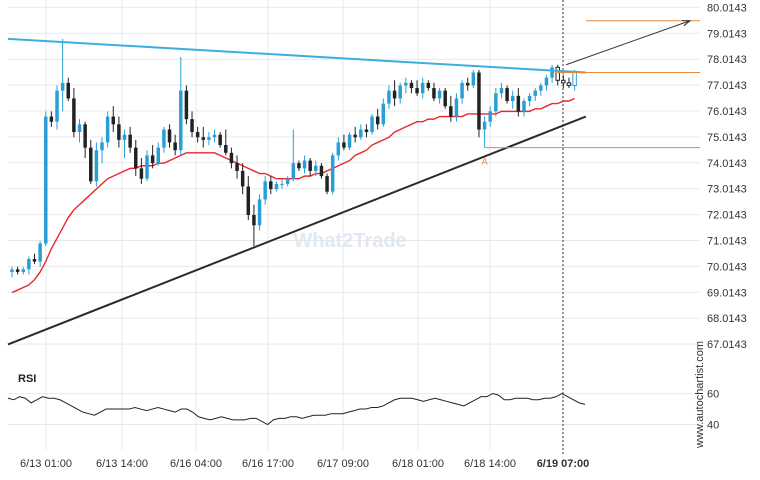 This screenshot has height=480, width=760. What do you see at coordinates (296, 409) in the screenshot?
I see `rsi-layer` at bounding box center [296, 409].